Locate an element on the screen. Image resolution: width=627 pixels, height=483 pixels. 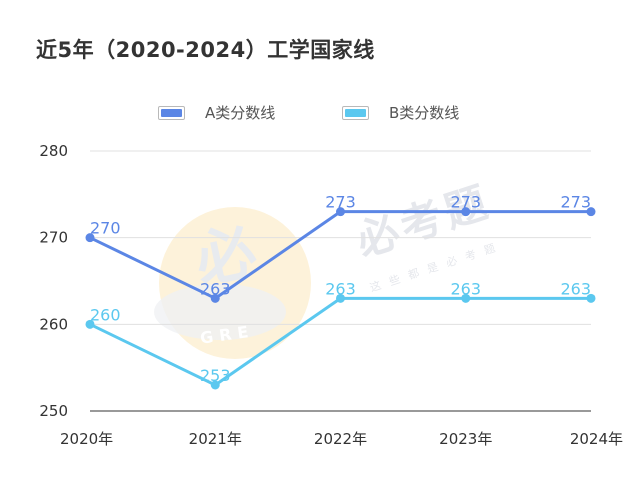
data-label: 253 is located at coordinates (215, 375).